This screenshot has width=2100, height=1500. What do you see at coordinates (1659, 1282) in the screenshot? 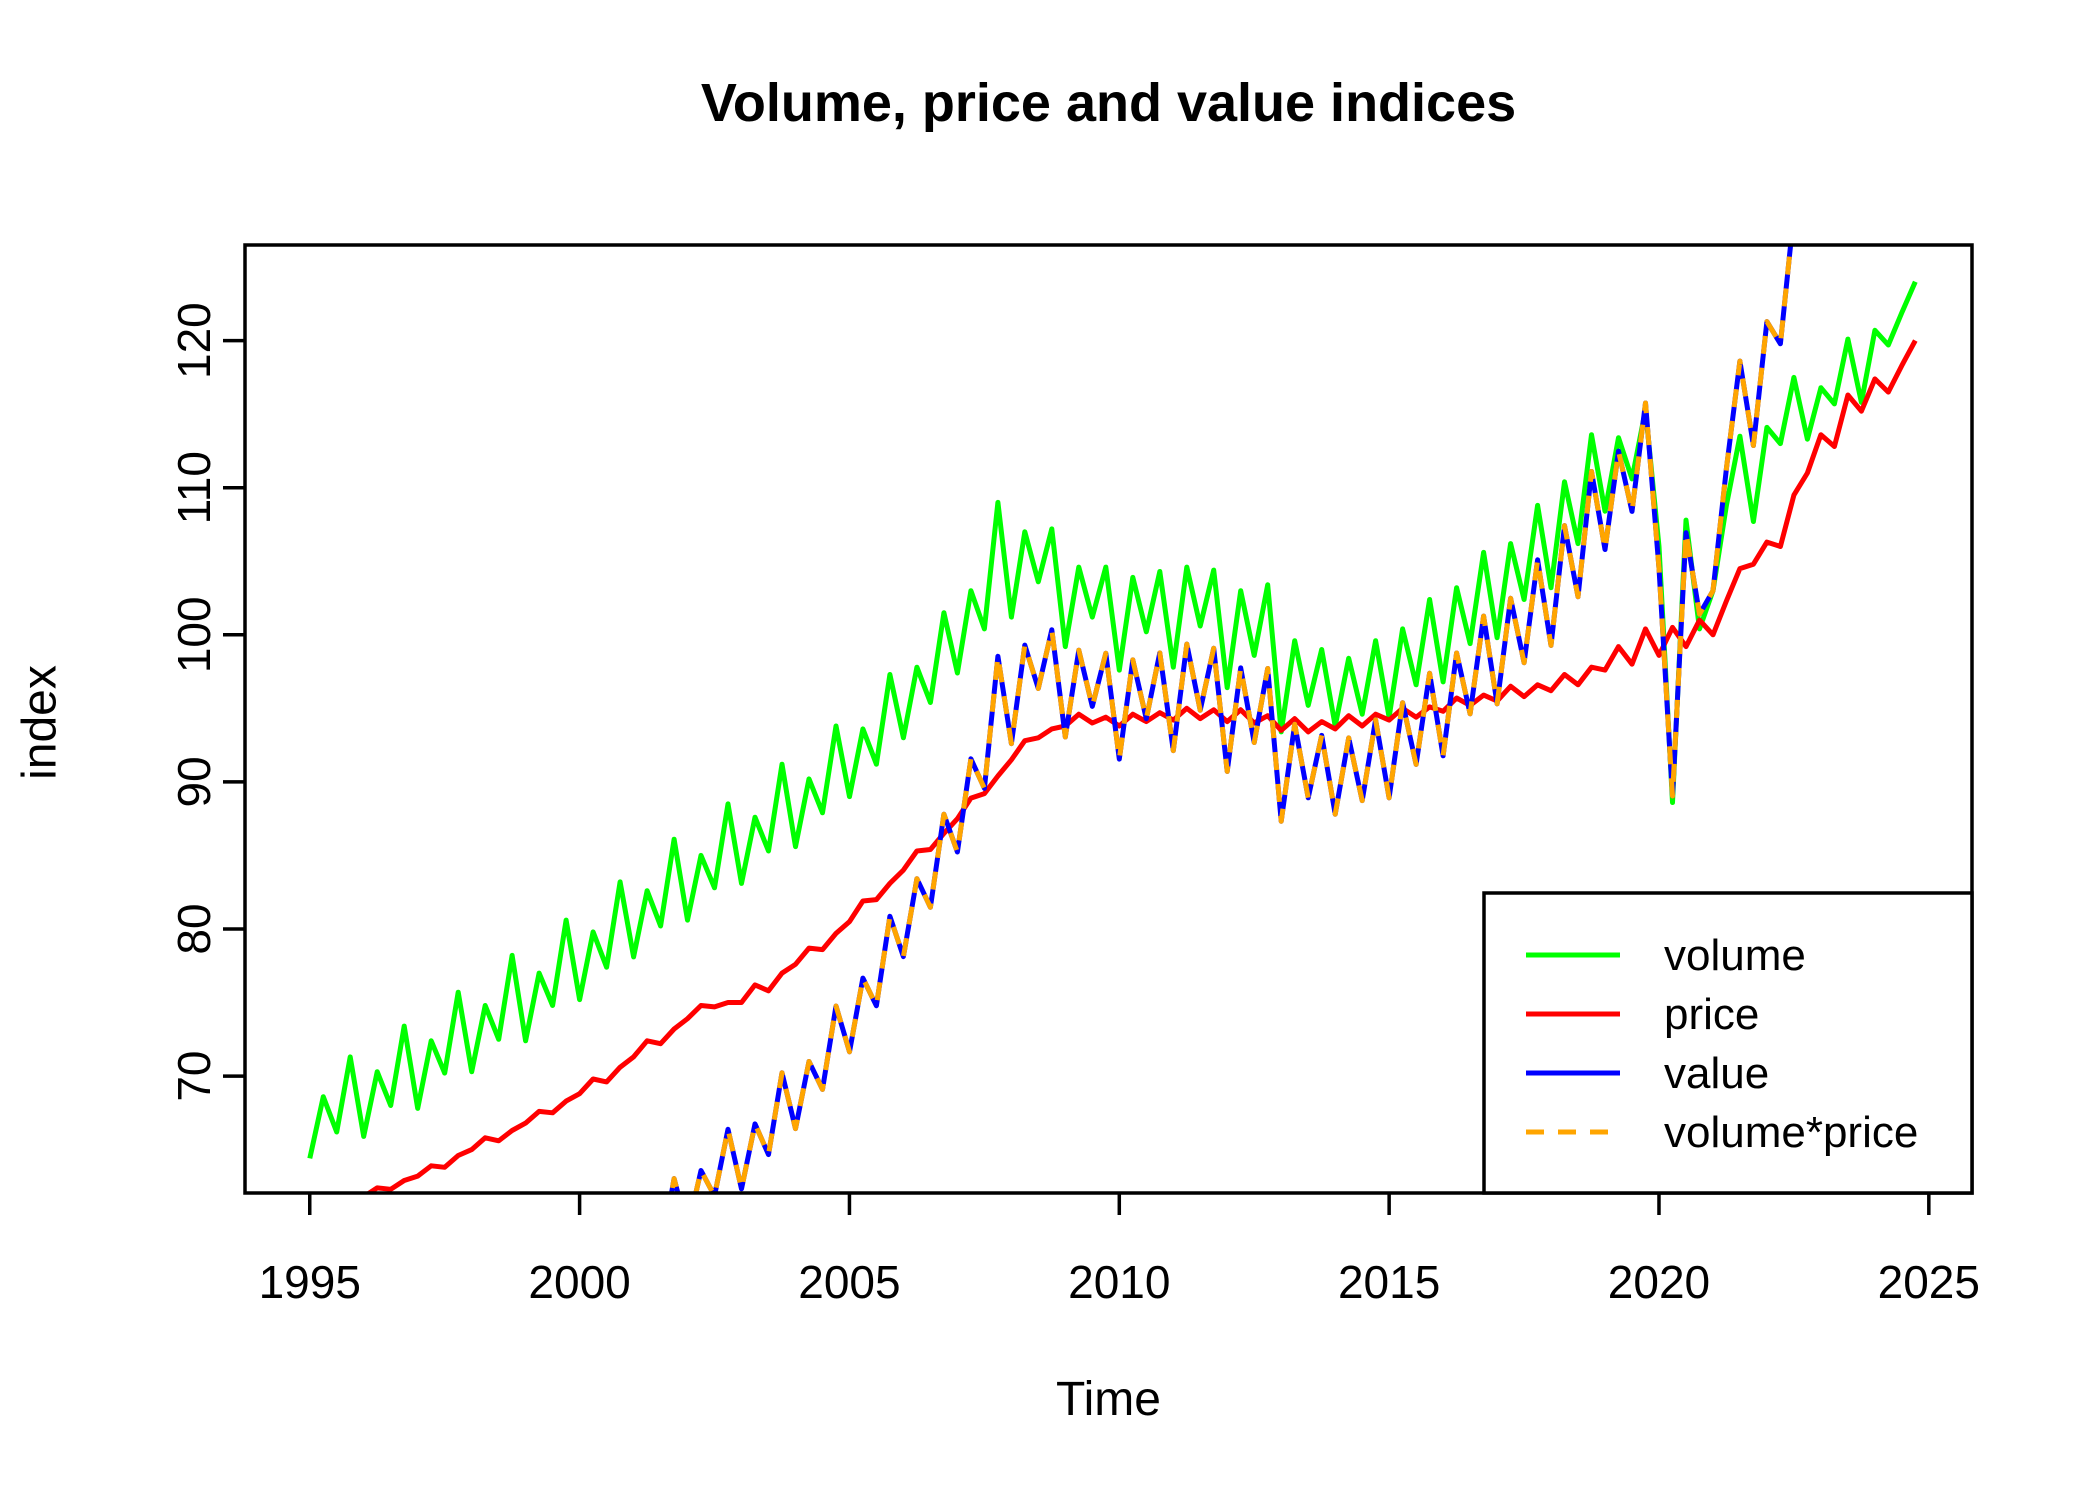
I see `x-tick-label: 2020` at bounding box center [1659, 1282].